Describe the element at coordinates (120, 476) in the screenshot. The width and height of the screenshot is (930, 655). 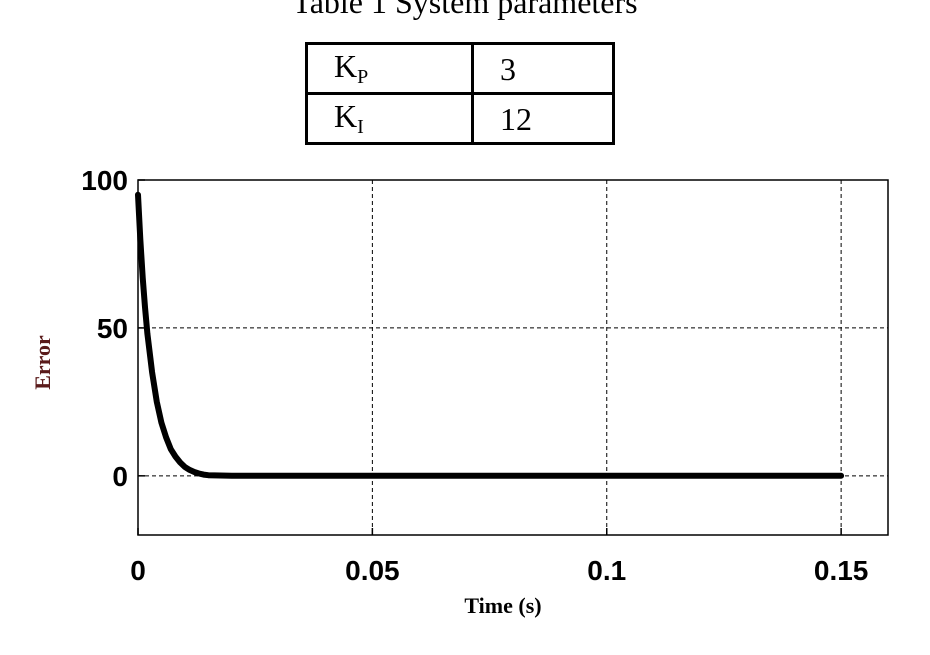
I see `y-tick-label: 0` at that location.